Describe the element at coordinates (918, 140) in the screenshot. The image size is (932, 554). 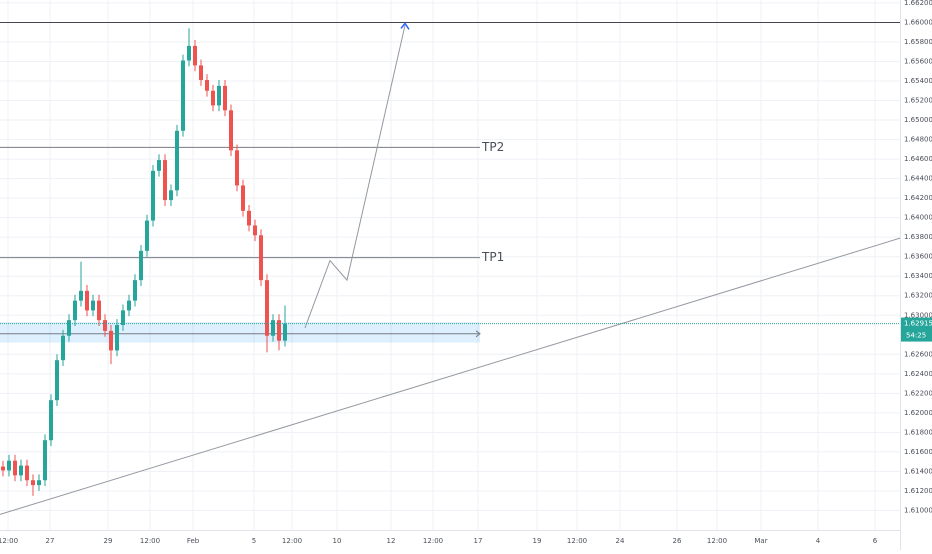
I see `y-tick-label: 1.64800` at that location.